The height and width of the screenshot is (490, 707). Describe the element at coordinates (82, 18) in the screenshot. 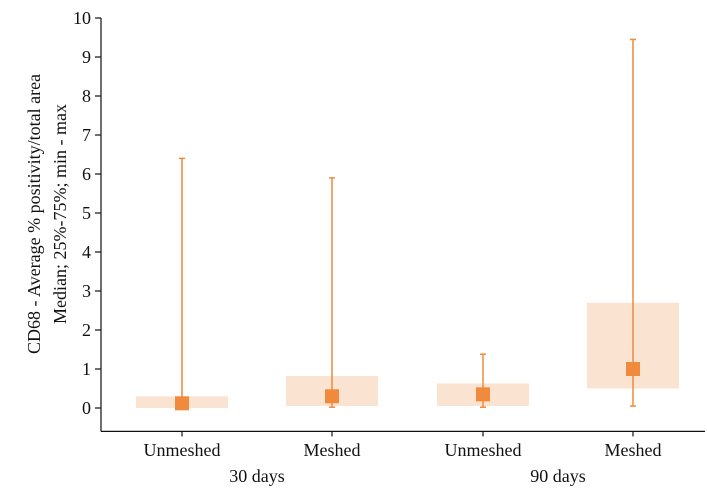

I see `y-tick-label: 10` at that location.